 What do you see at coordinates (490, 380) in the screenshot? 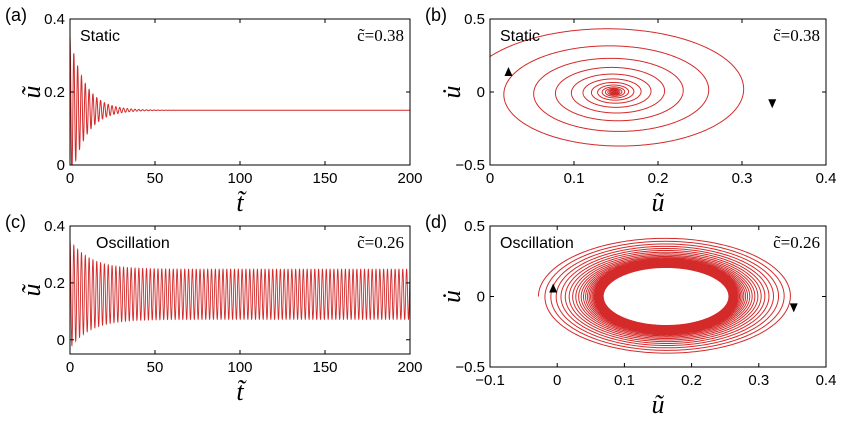
I see `x-tick-label: −0.1` at bounding box center [490, 380].